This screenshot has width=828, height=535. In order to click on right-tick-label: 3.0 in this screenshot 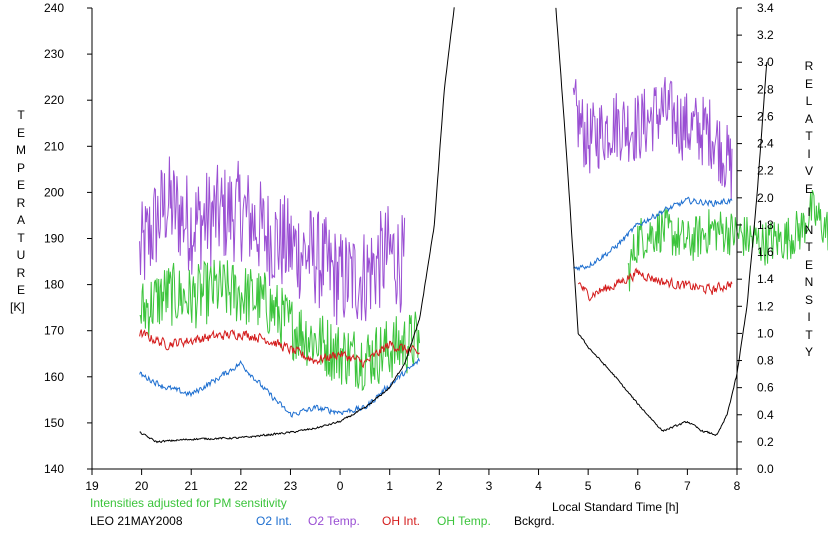, I will do `click(765, 62)`.